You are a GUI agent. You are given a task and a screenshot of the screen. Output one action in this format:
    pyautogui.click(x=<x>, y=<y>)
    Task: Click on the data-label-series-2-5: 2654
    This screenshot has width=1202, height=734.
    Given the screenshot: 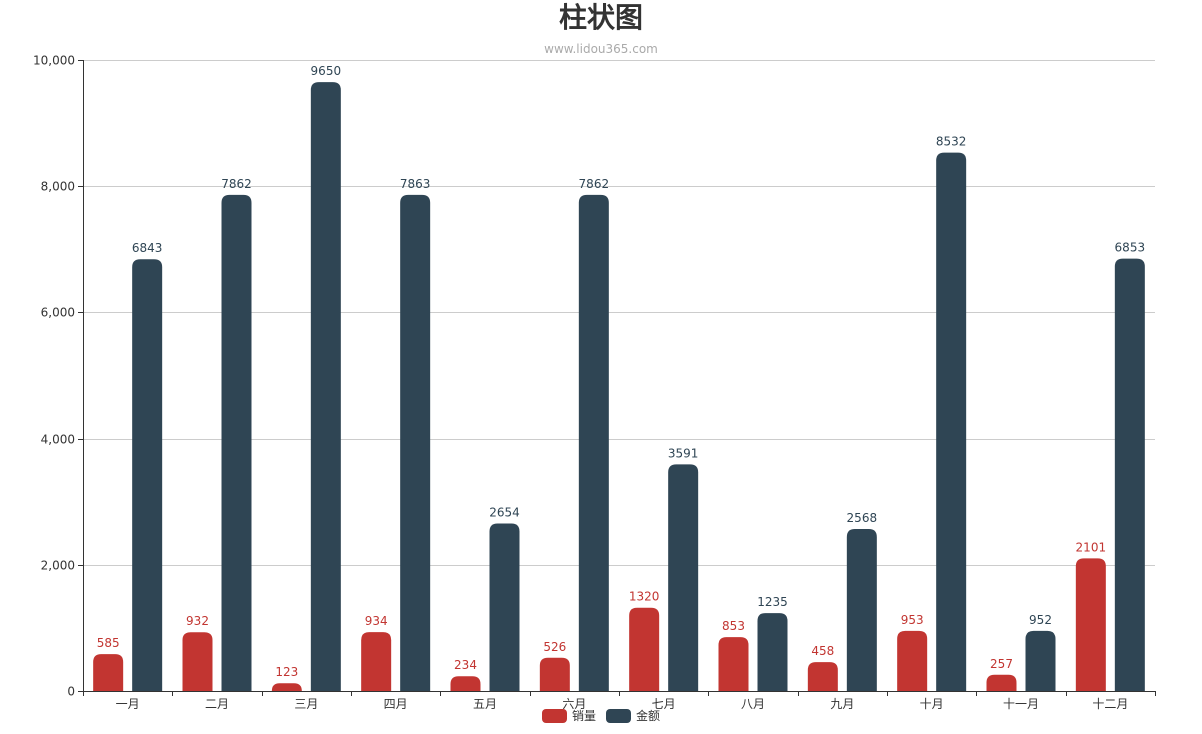 What is the action you would take?
    pyautogui.click(x=504, y=513)
    